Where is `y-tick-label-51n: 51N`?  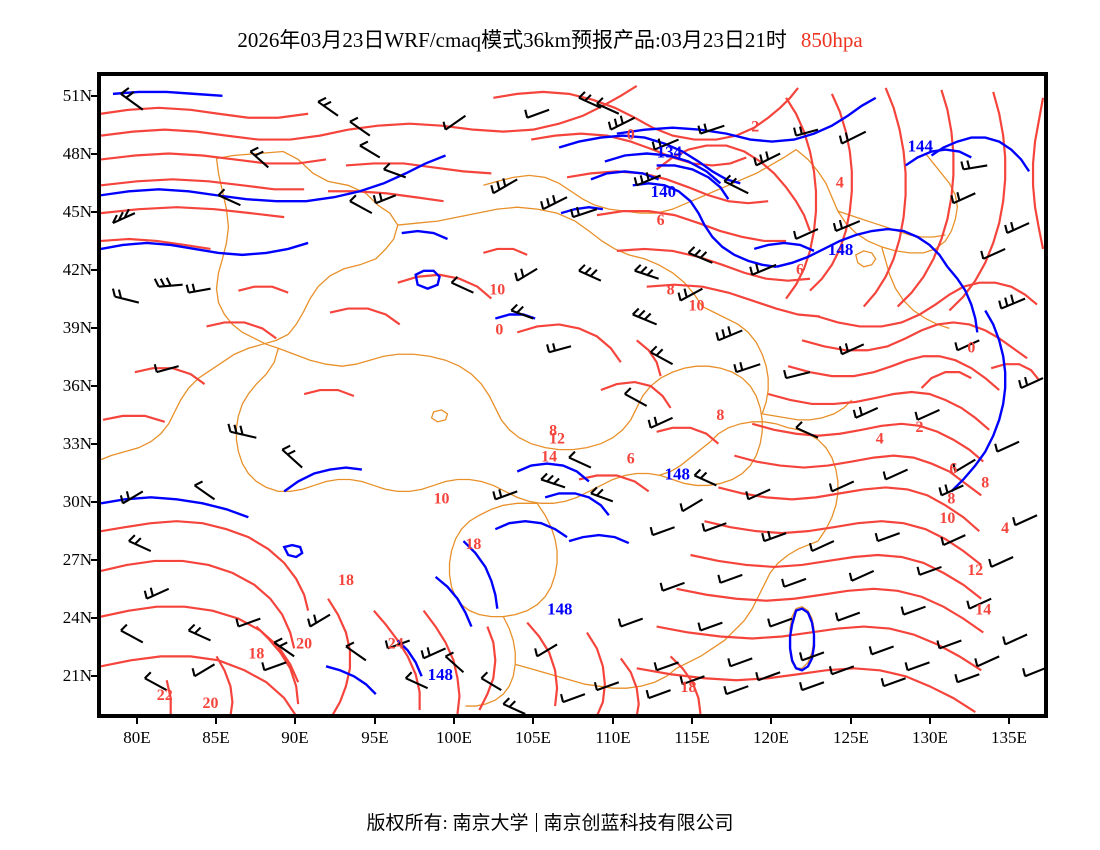 y-tick-label-51n: 51N is located at coordinates (77, 95).